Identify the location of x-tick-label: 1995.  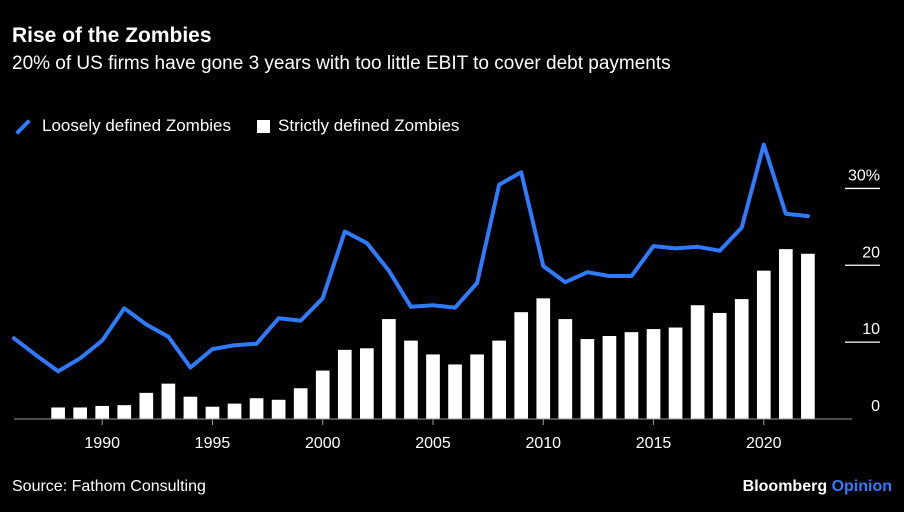
(213, 443).